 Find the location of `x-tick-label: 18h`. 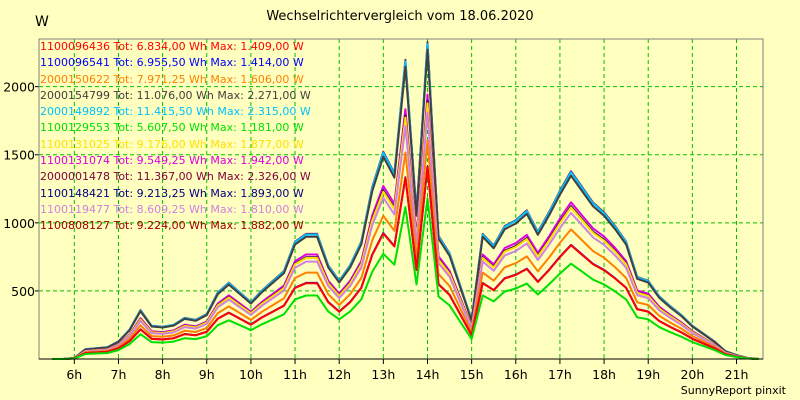

x-tick-label: 18h is located at coordinates (604, 374).